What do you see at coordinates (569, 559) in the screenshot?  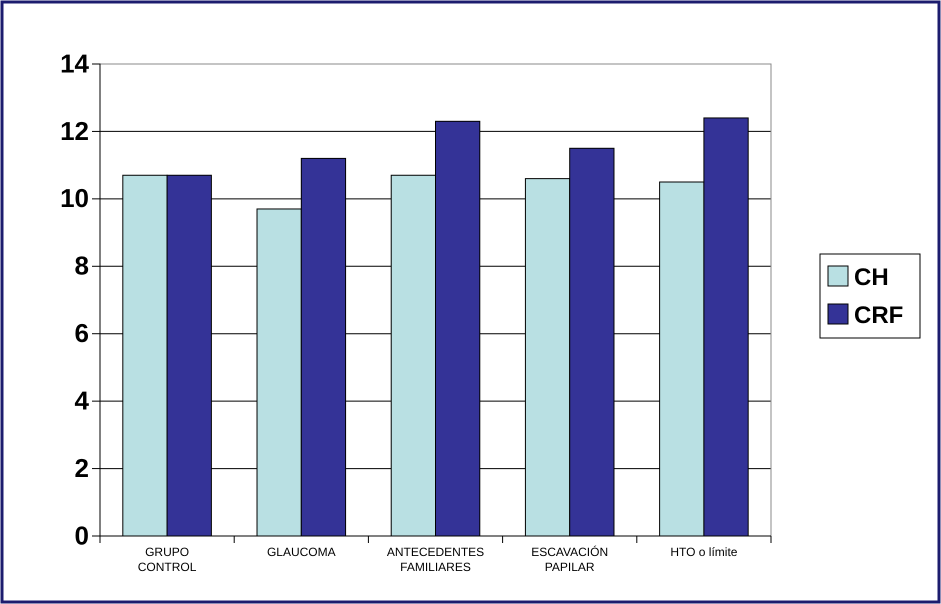 I see `x-tick-label: ESCAVACIÓN PAPILAR` at bounding box center [569, 559].